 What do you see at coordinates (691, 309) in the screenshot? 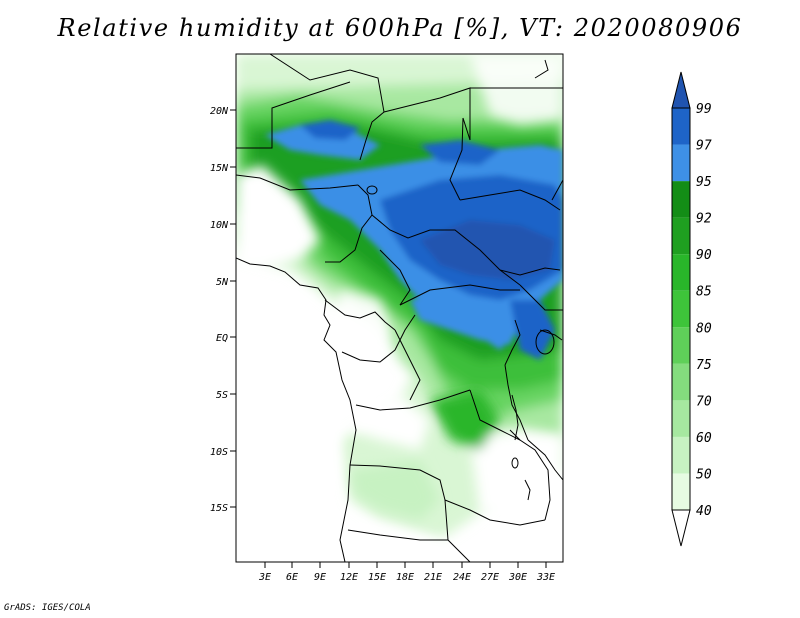
I see `colorbar: 40 50 60 70 75 80 85 90 92 95 97 99` at bounding box center [691, 309].